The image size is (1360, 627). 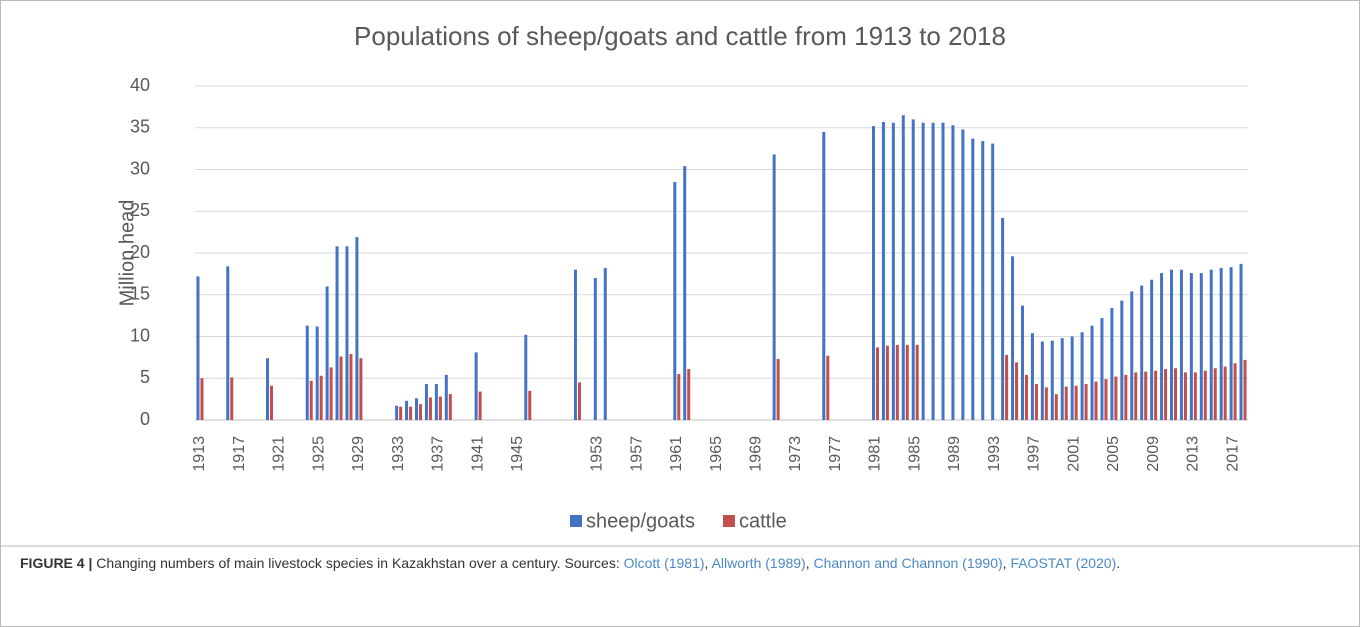 I want to click on x-tick-label: 1961, so click(x=676, y=454).